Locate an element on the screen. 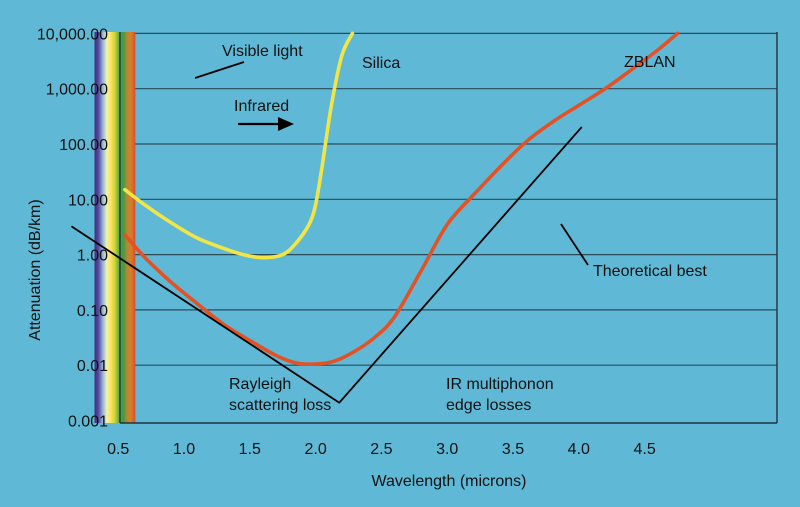  infrared-arrow-head is located at coordinates (286, 124).